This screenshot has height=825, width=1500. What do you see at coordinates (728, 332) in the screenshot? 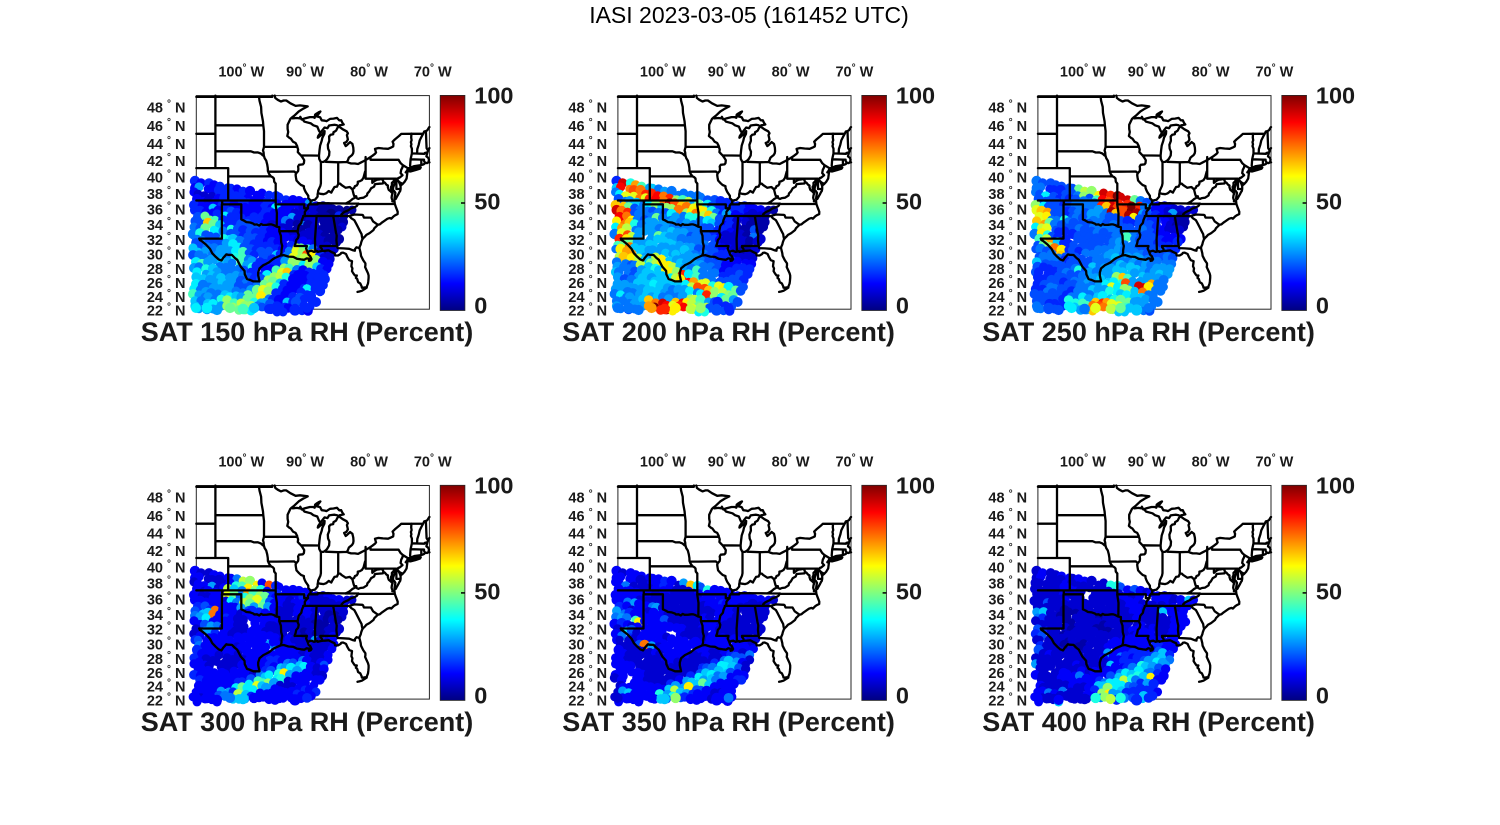
I see `svg-text: SAT 200 hPa RH (Percent)` at bounding box center [728, 332].